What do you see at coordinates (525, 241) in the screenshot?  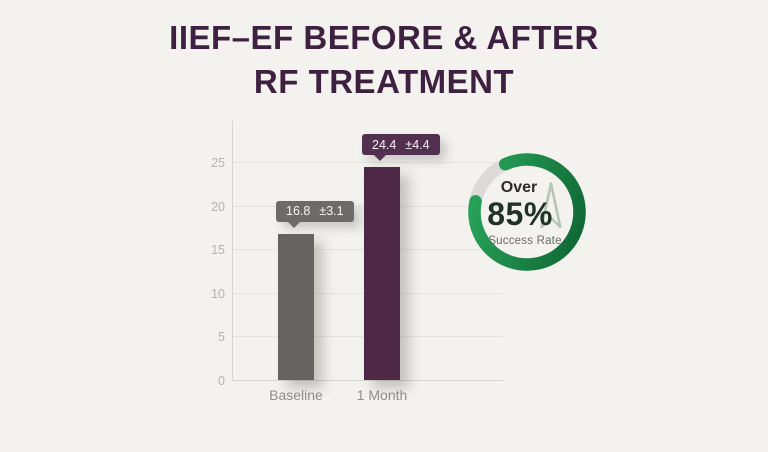 I see `badge-caption: Success Rate` at bounding box center [525, 241].